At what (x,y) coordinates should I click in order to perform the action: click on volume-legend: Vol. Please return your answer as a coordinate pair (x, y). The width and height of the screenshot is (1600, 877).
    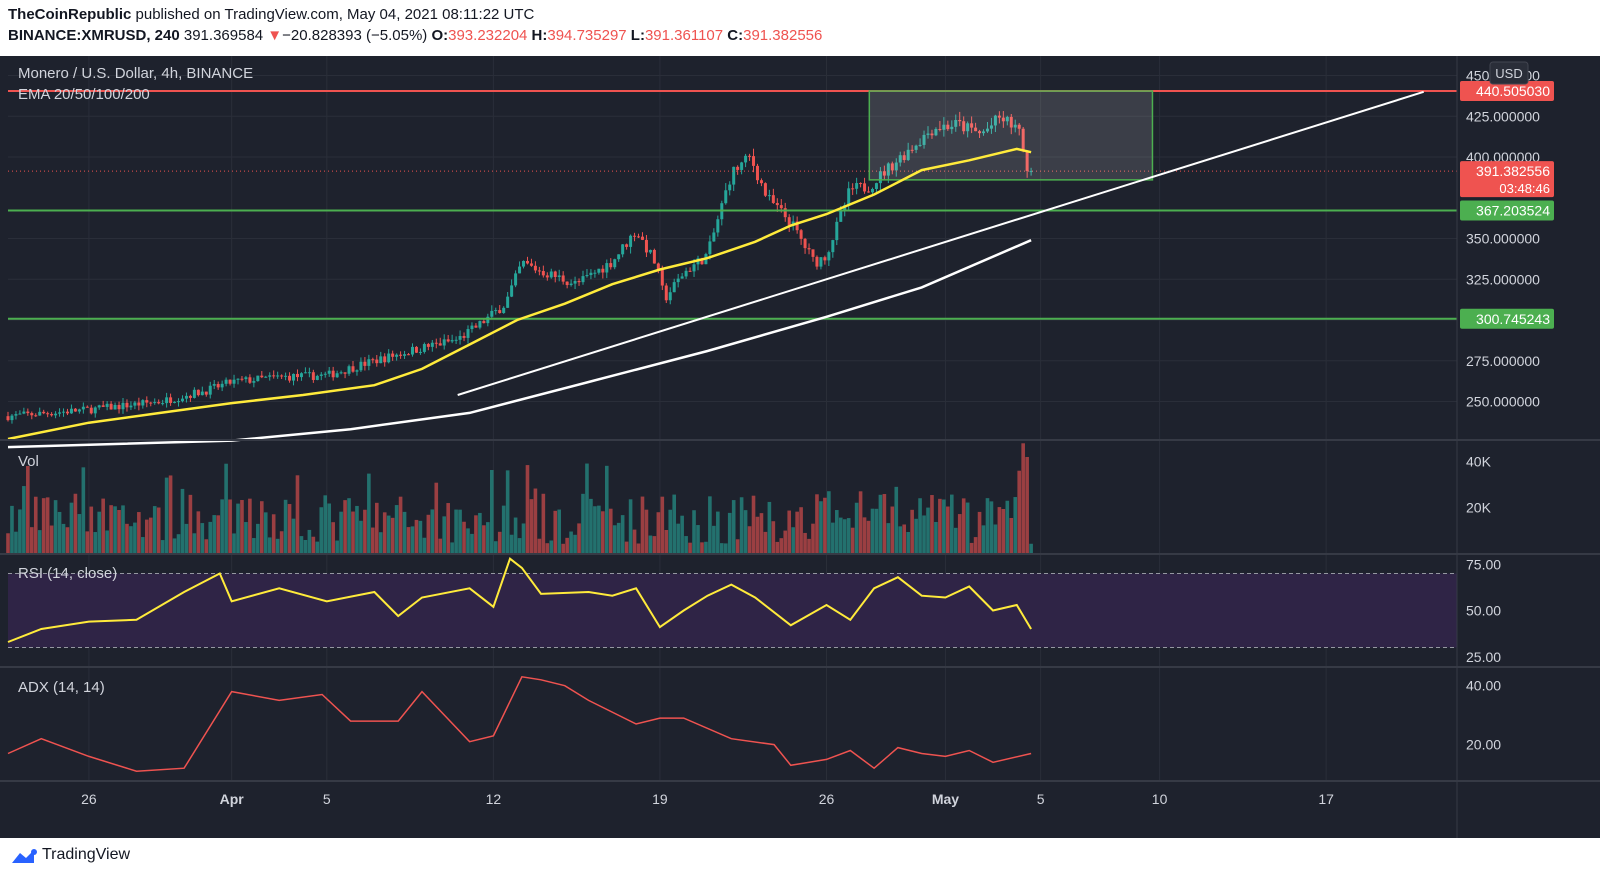
    Looking at the image, I should click on (28, 461).